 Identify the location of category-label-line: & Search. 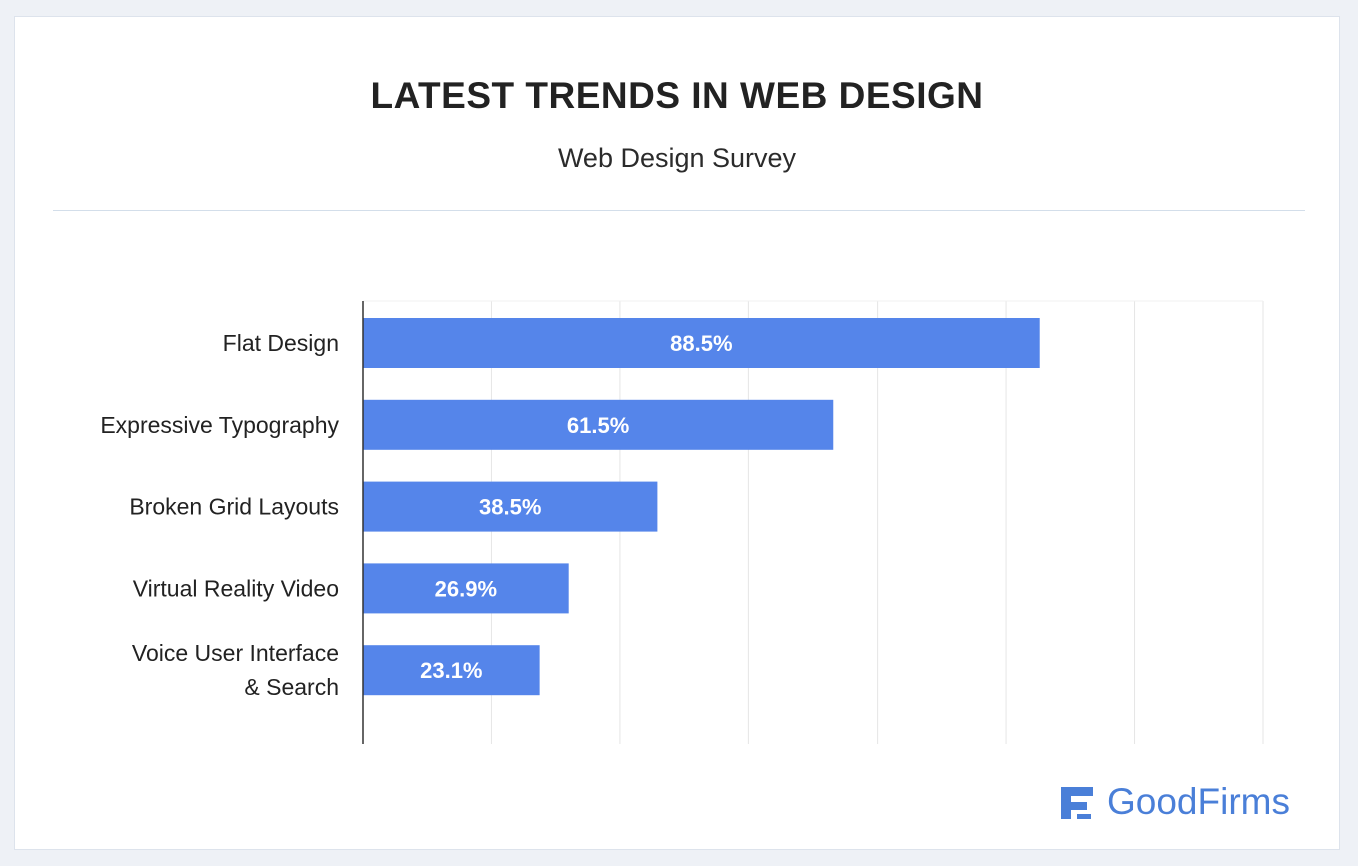
(291, 687).